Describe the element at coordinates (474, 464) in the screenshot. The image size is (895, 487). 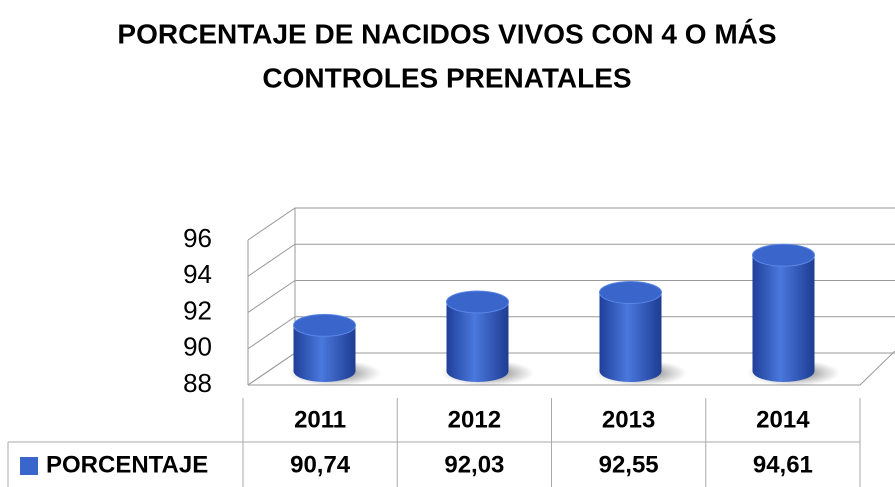
I see `value-label: 92,03` at that location.